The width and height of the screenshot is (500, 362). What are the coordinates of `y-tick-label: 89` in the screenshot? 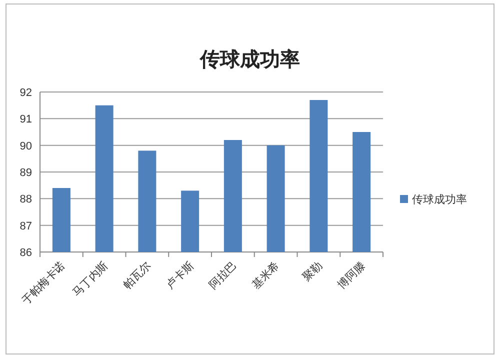 It's located at (26, 173).